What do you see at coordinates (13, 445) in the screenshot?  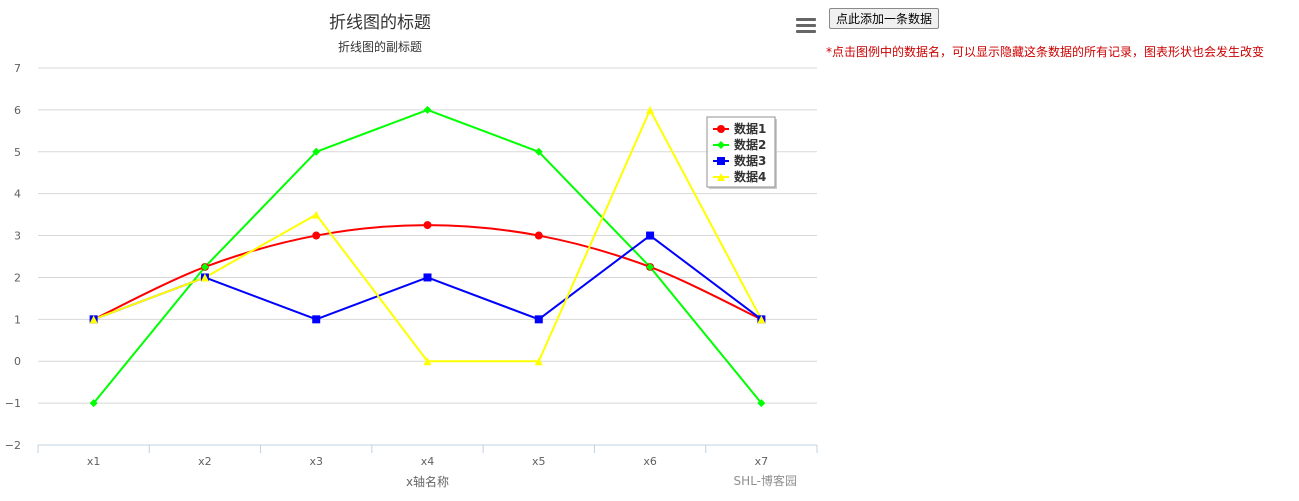 I see `y-tick-label: −2` at bounding box center [13, 445].